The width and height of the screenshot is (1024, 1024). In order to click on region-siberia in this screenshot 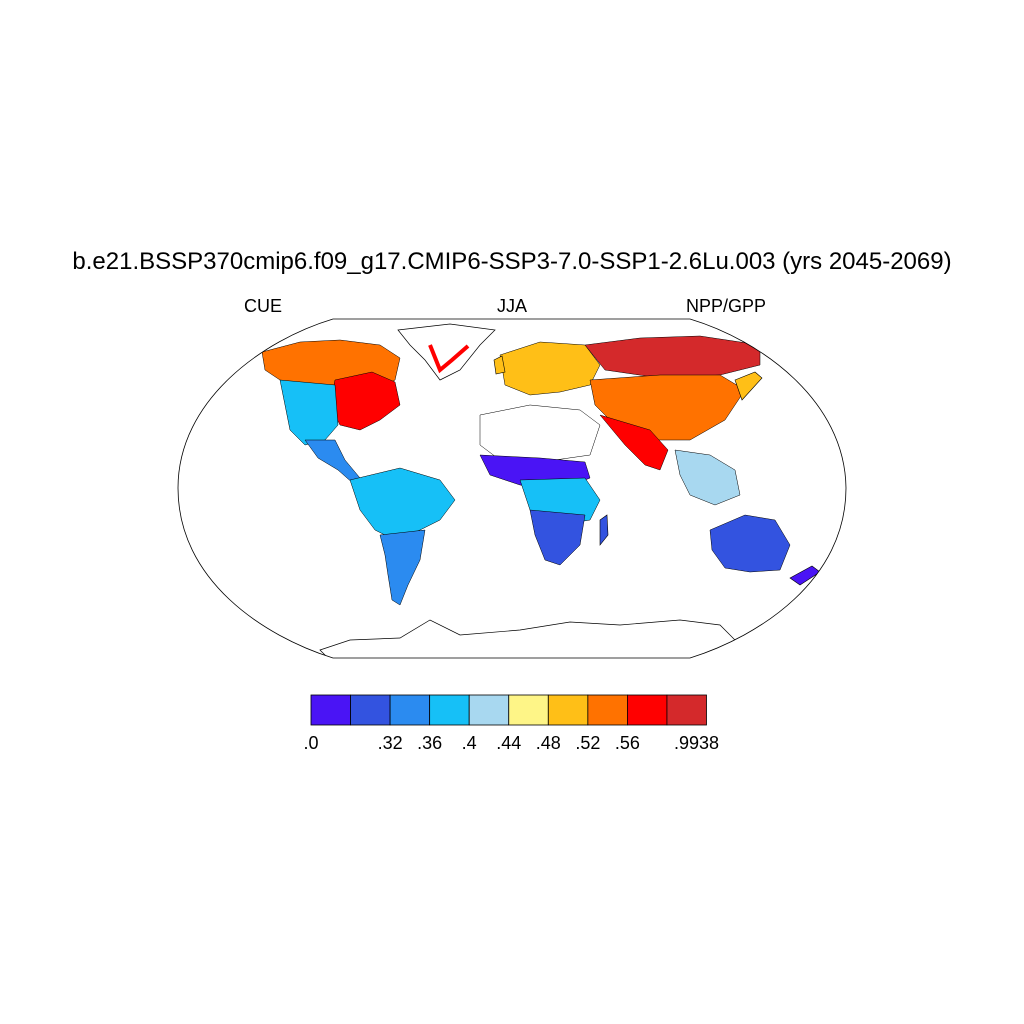, I will do `click(672, 357)`.